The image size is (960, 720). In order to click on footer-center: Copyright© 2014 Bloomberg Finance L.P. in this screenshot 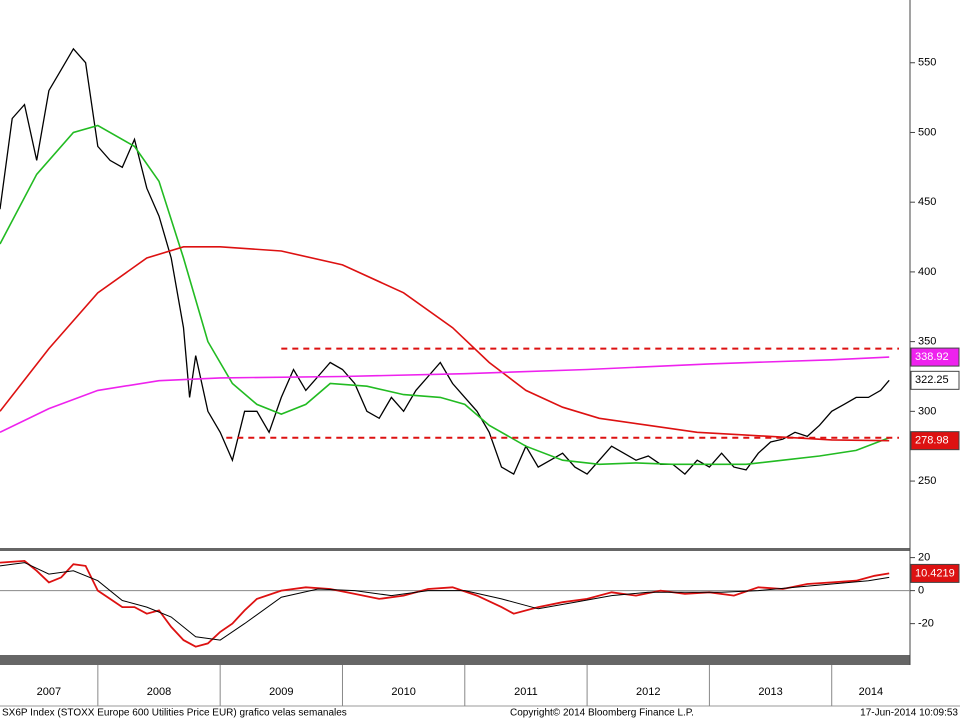, I will do `click(602, 713)`.